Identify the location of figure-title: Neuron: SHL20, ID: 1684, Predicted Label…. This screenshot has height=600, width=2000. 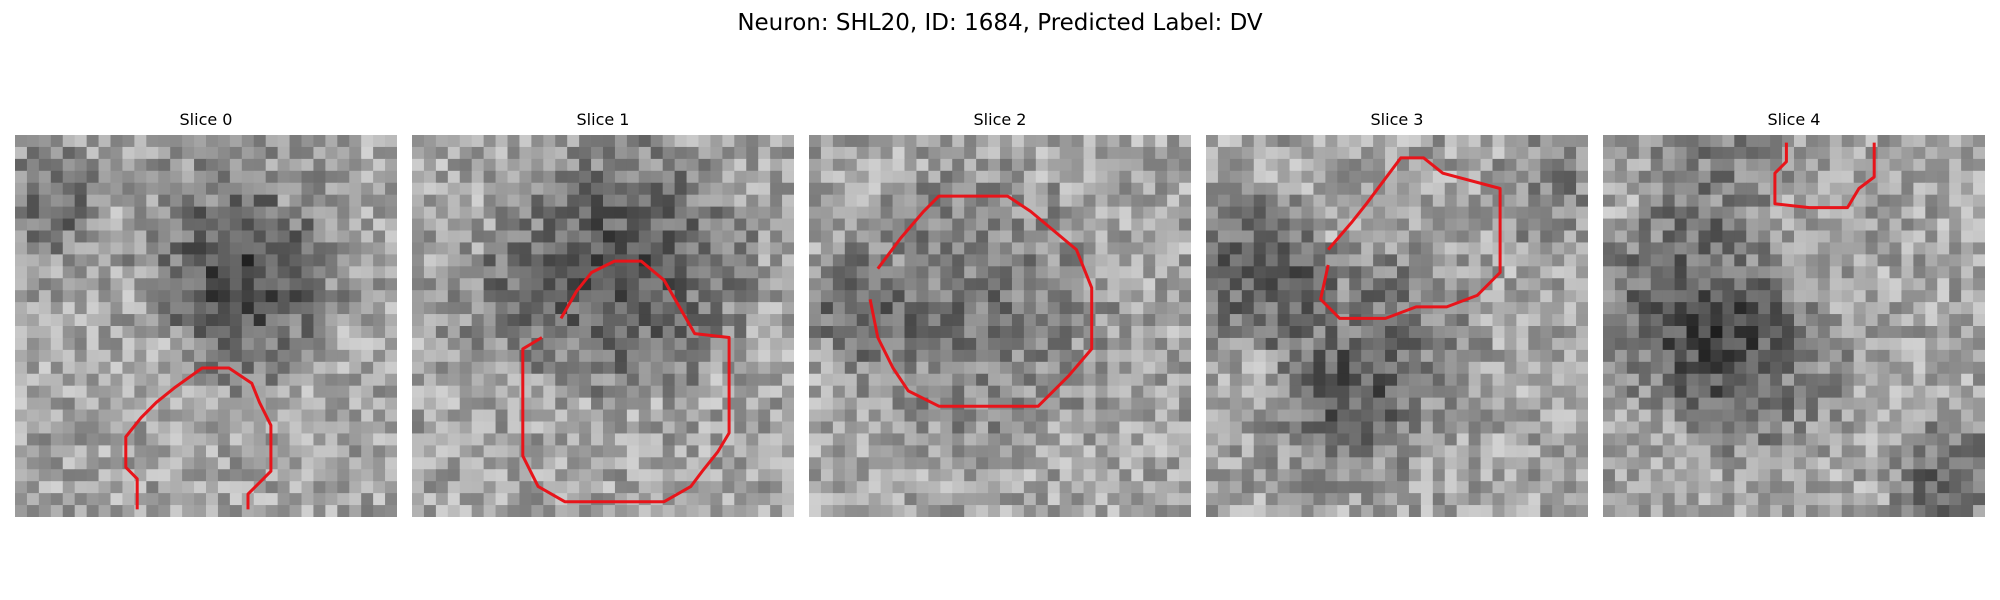
(1000, 23).